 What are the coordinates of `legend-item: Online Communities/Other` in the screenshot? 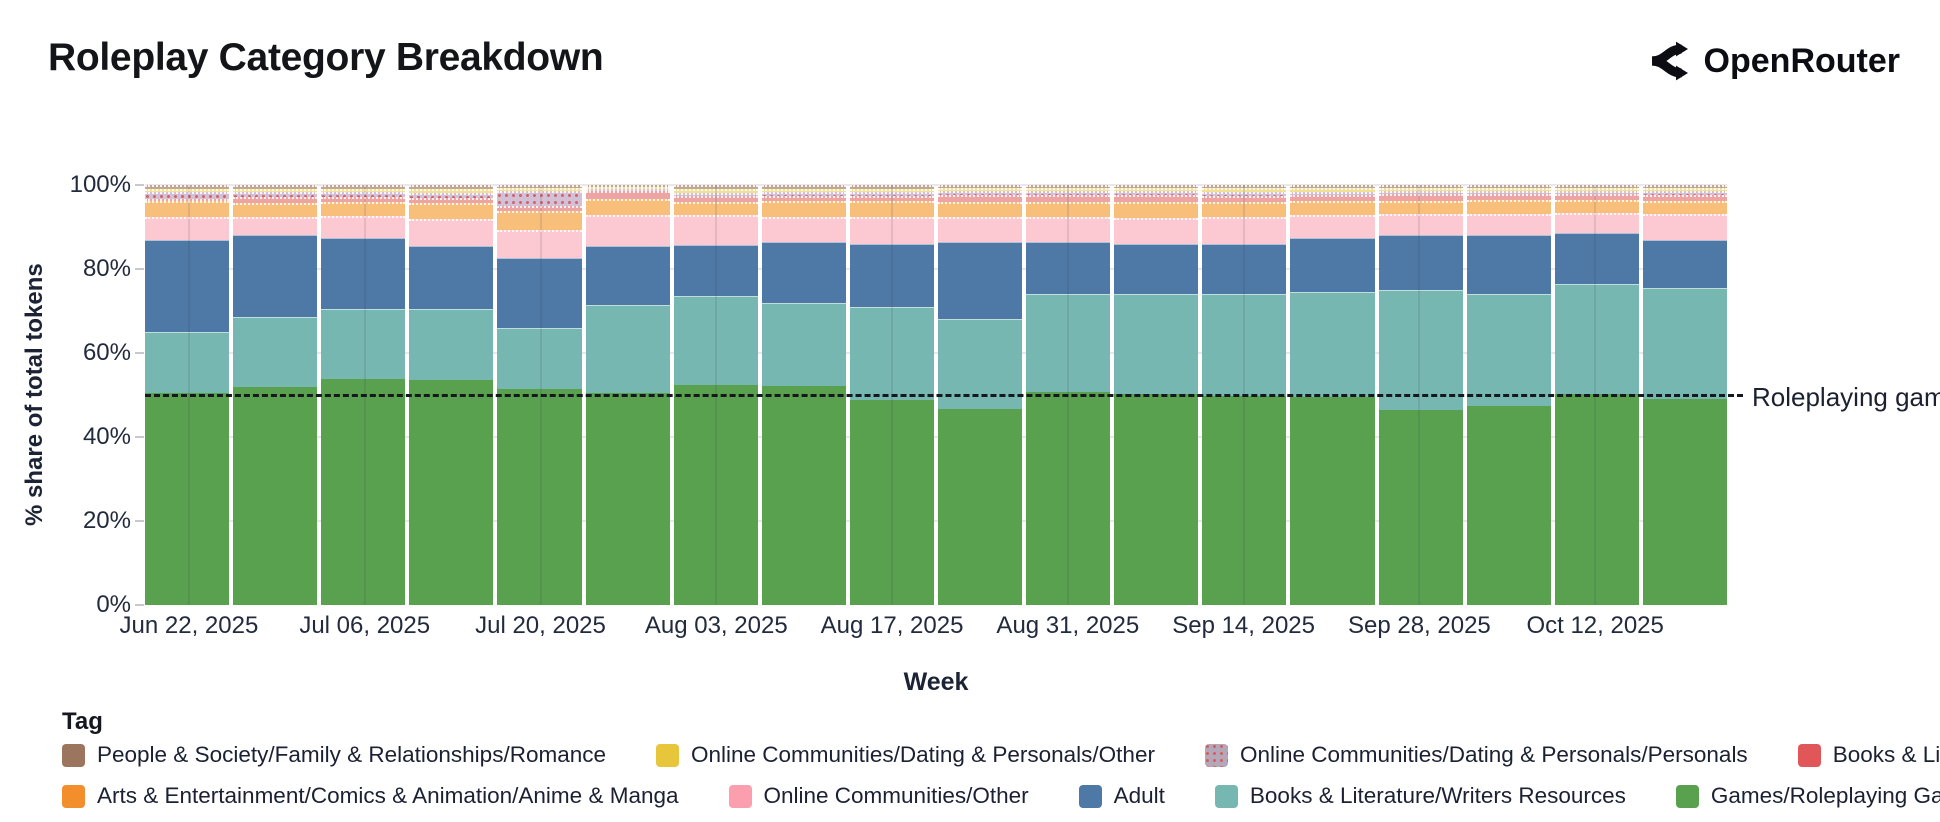 It's located at (878, 796).